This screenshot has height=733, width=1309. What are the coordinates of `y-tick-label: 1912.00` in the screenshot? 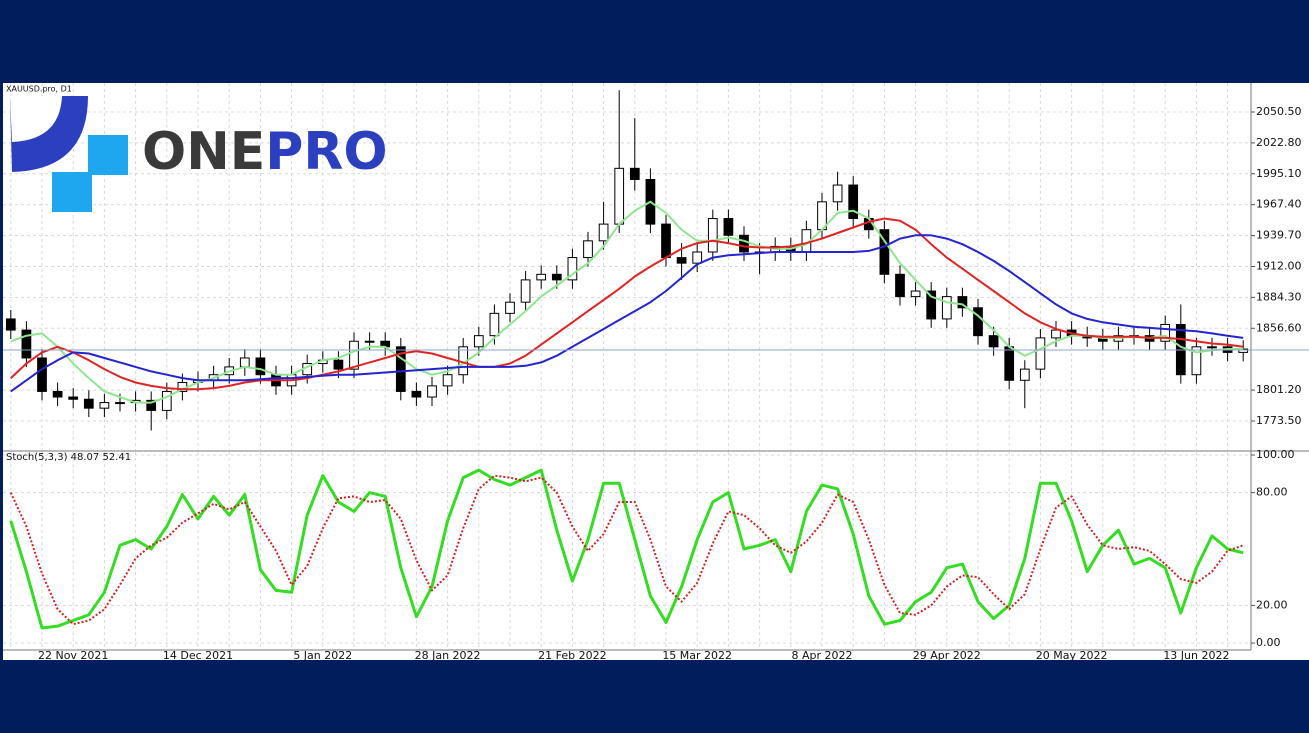 It's located at (1279, 266).